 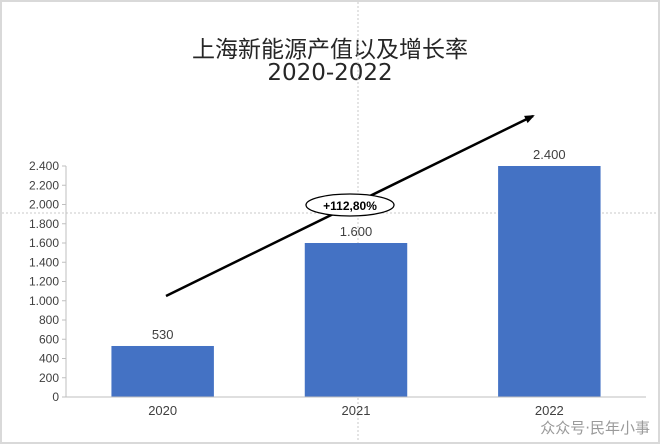 What do you see at coordinates (162, 410) in the screenshot?
I see `x-tick-label: 2020` at bounding box center [162, 410].